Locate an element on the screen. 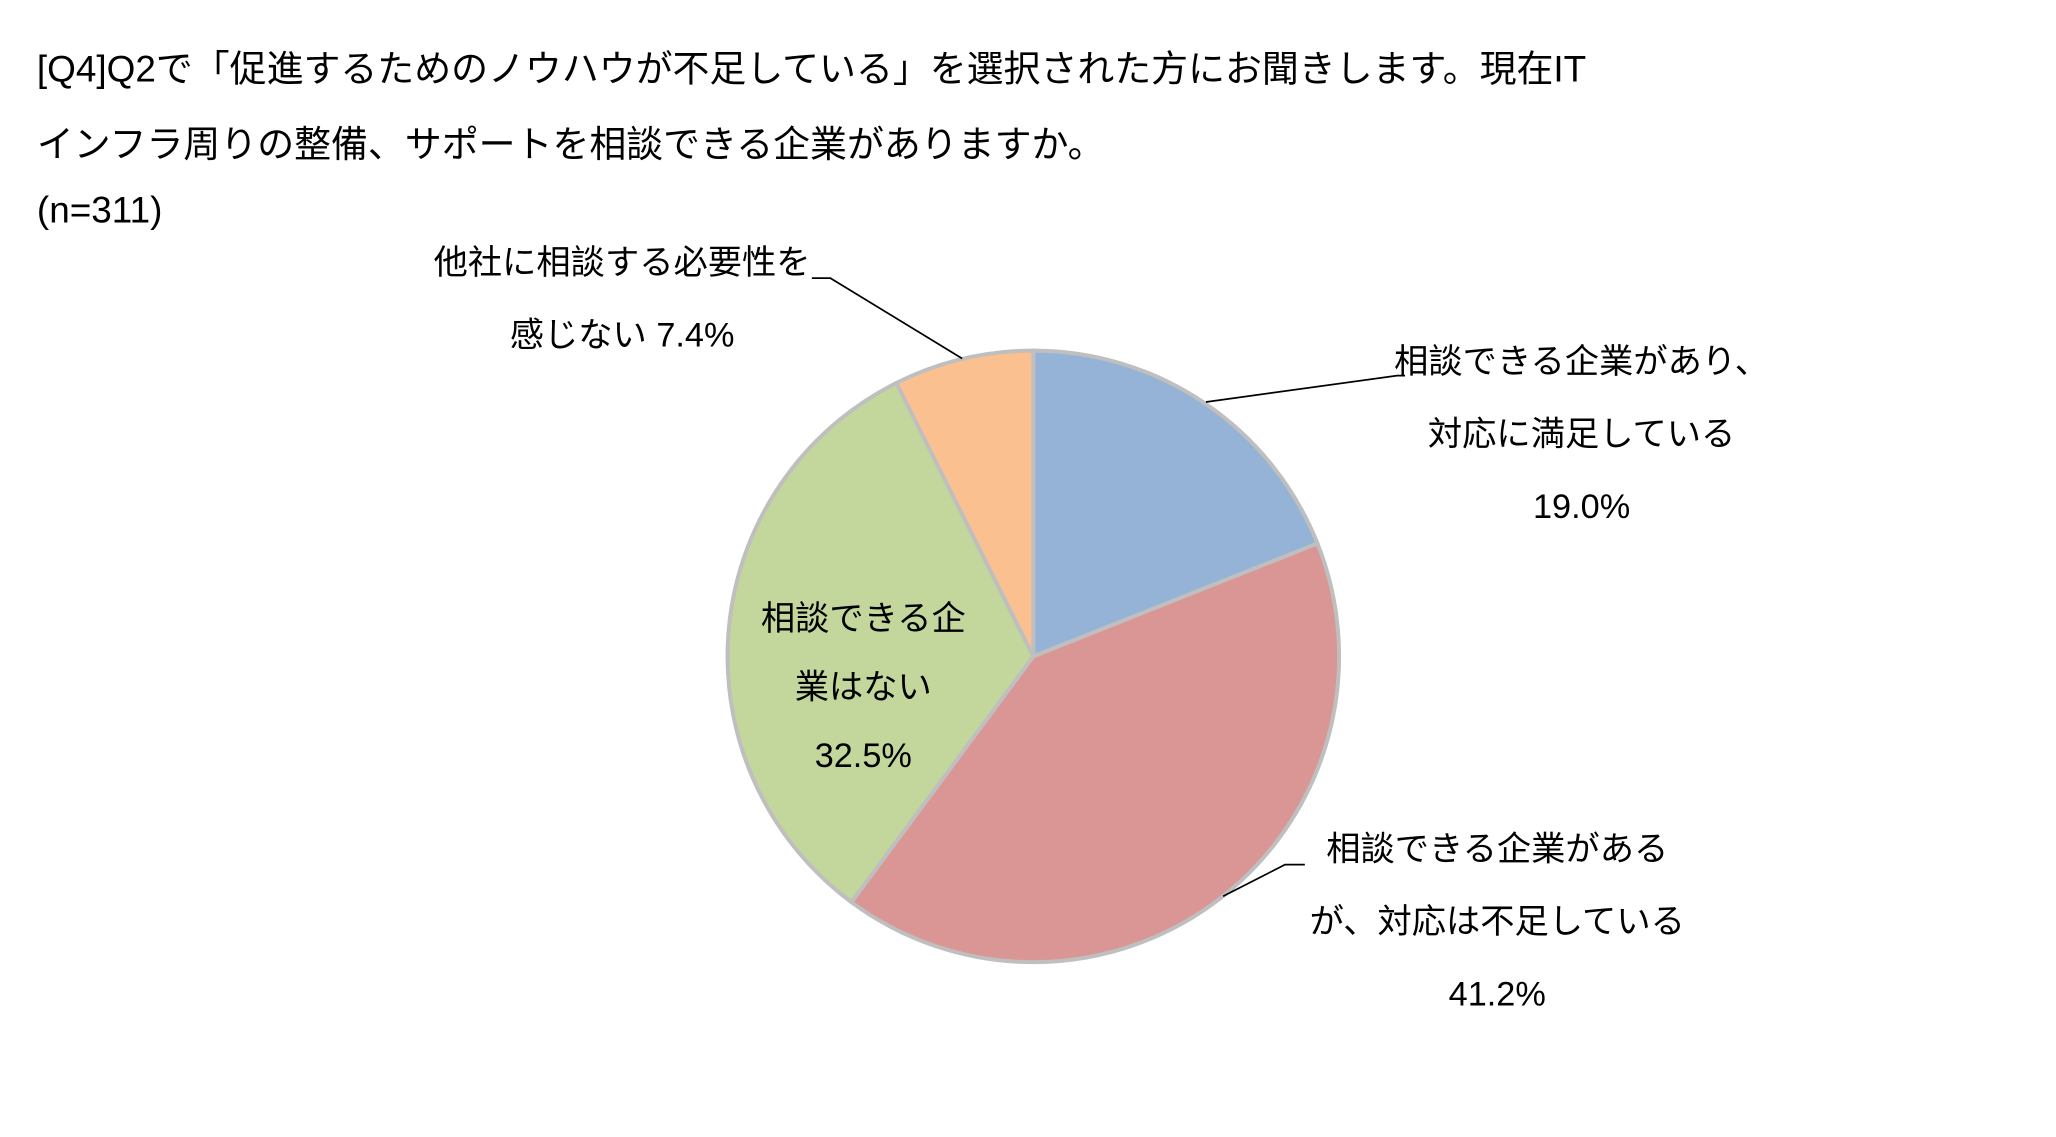  data-label: 相談できる企業はない 32.5% is located at coordinates (863, 687).